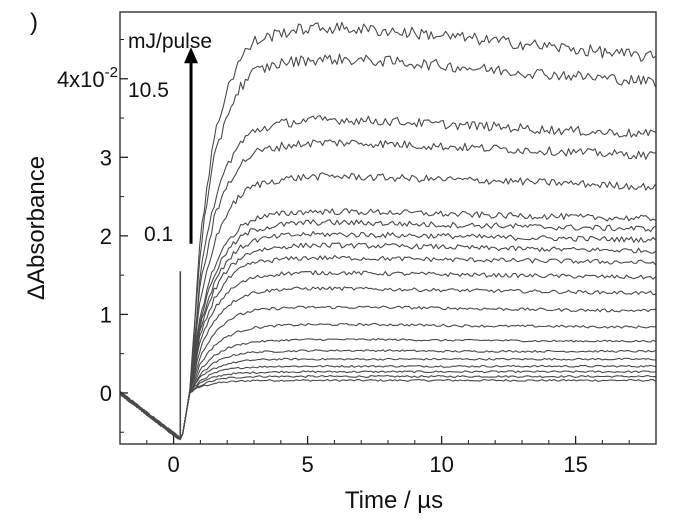 This screenshot has width=674, height=523. What do you see at coordinates (173, 464) in the screenshot?
I see `x-tick-label: 0` at bounding box center [173, 464].